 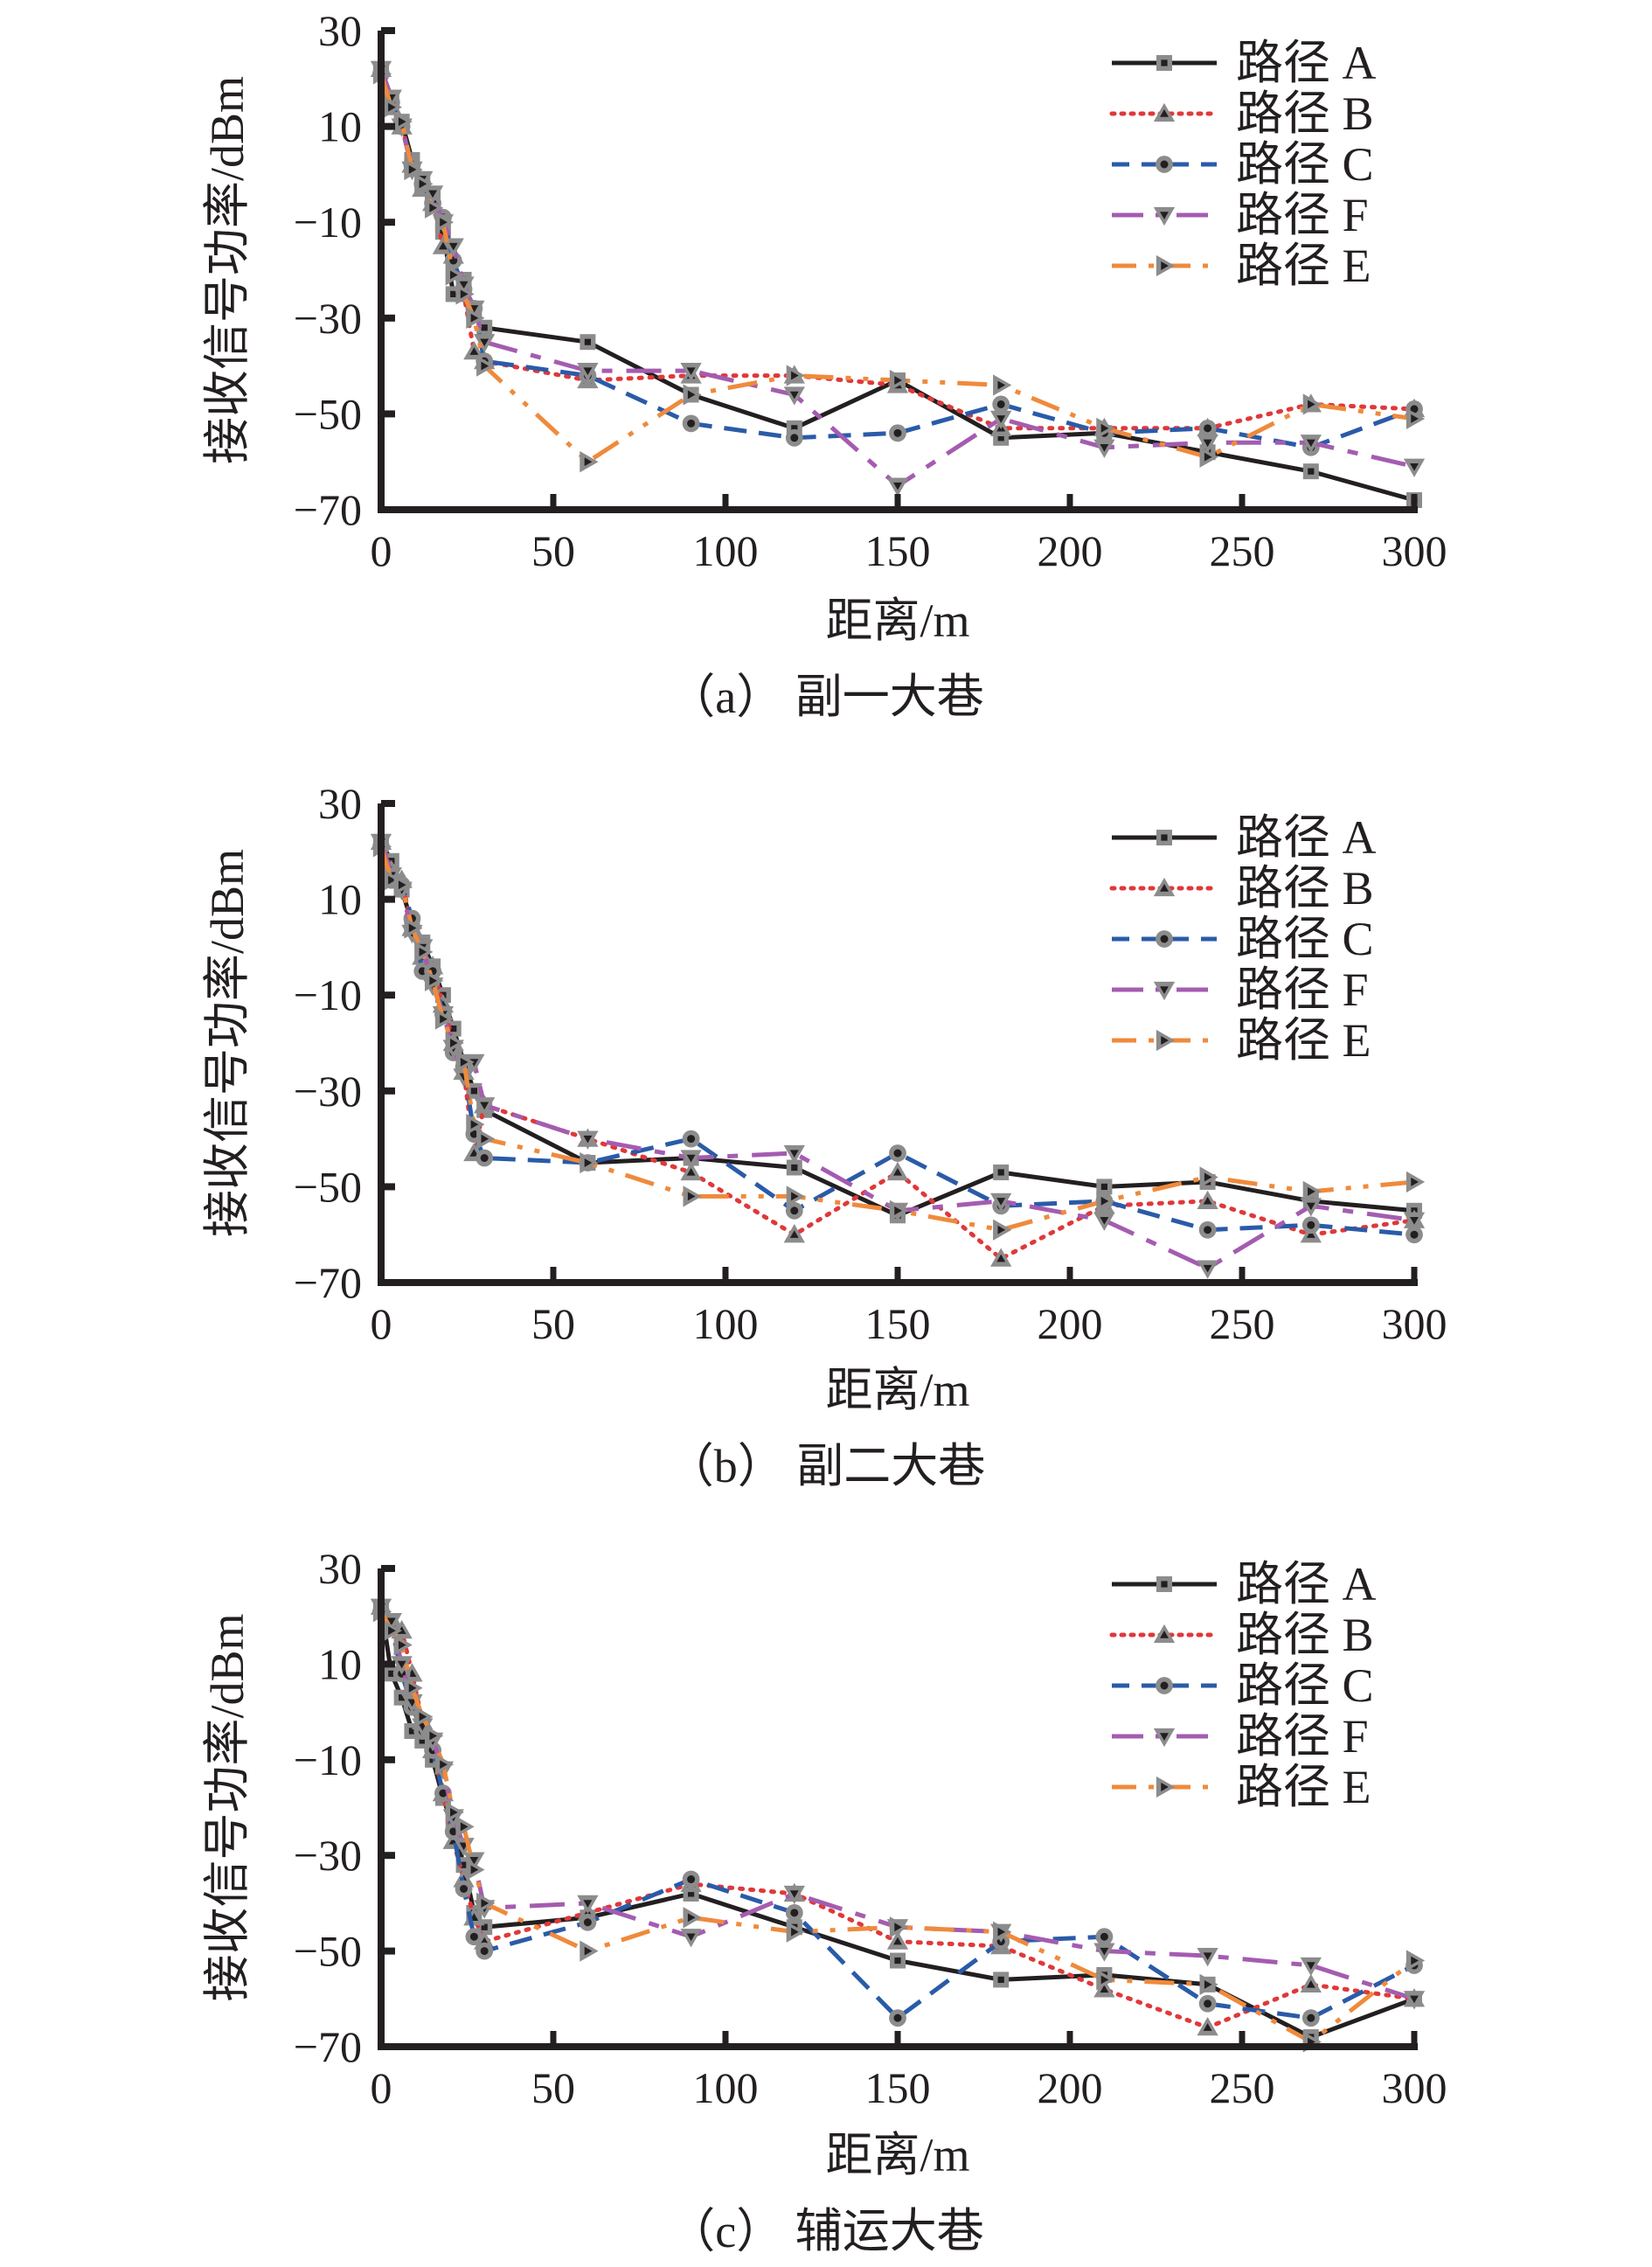 What do you see at coordinates (1243, 1323) in the screenshot?
I see `x-tick-label: 250` at bounding box center [1243, 1323].